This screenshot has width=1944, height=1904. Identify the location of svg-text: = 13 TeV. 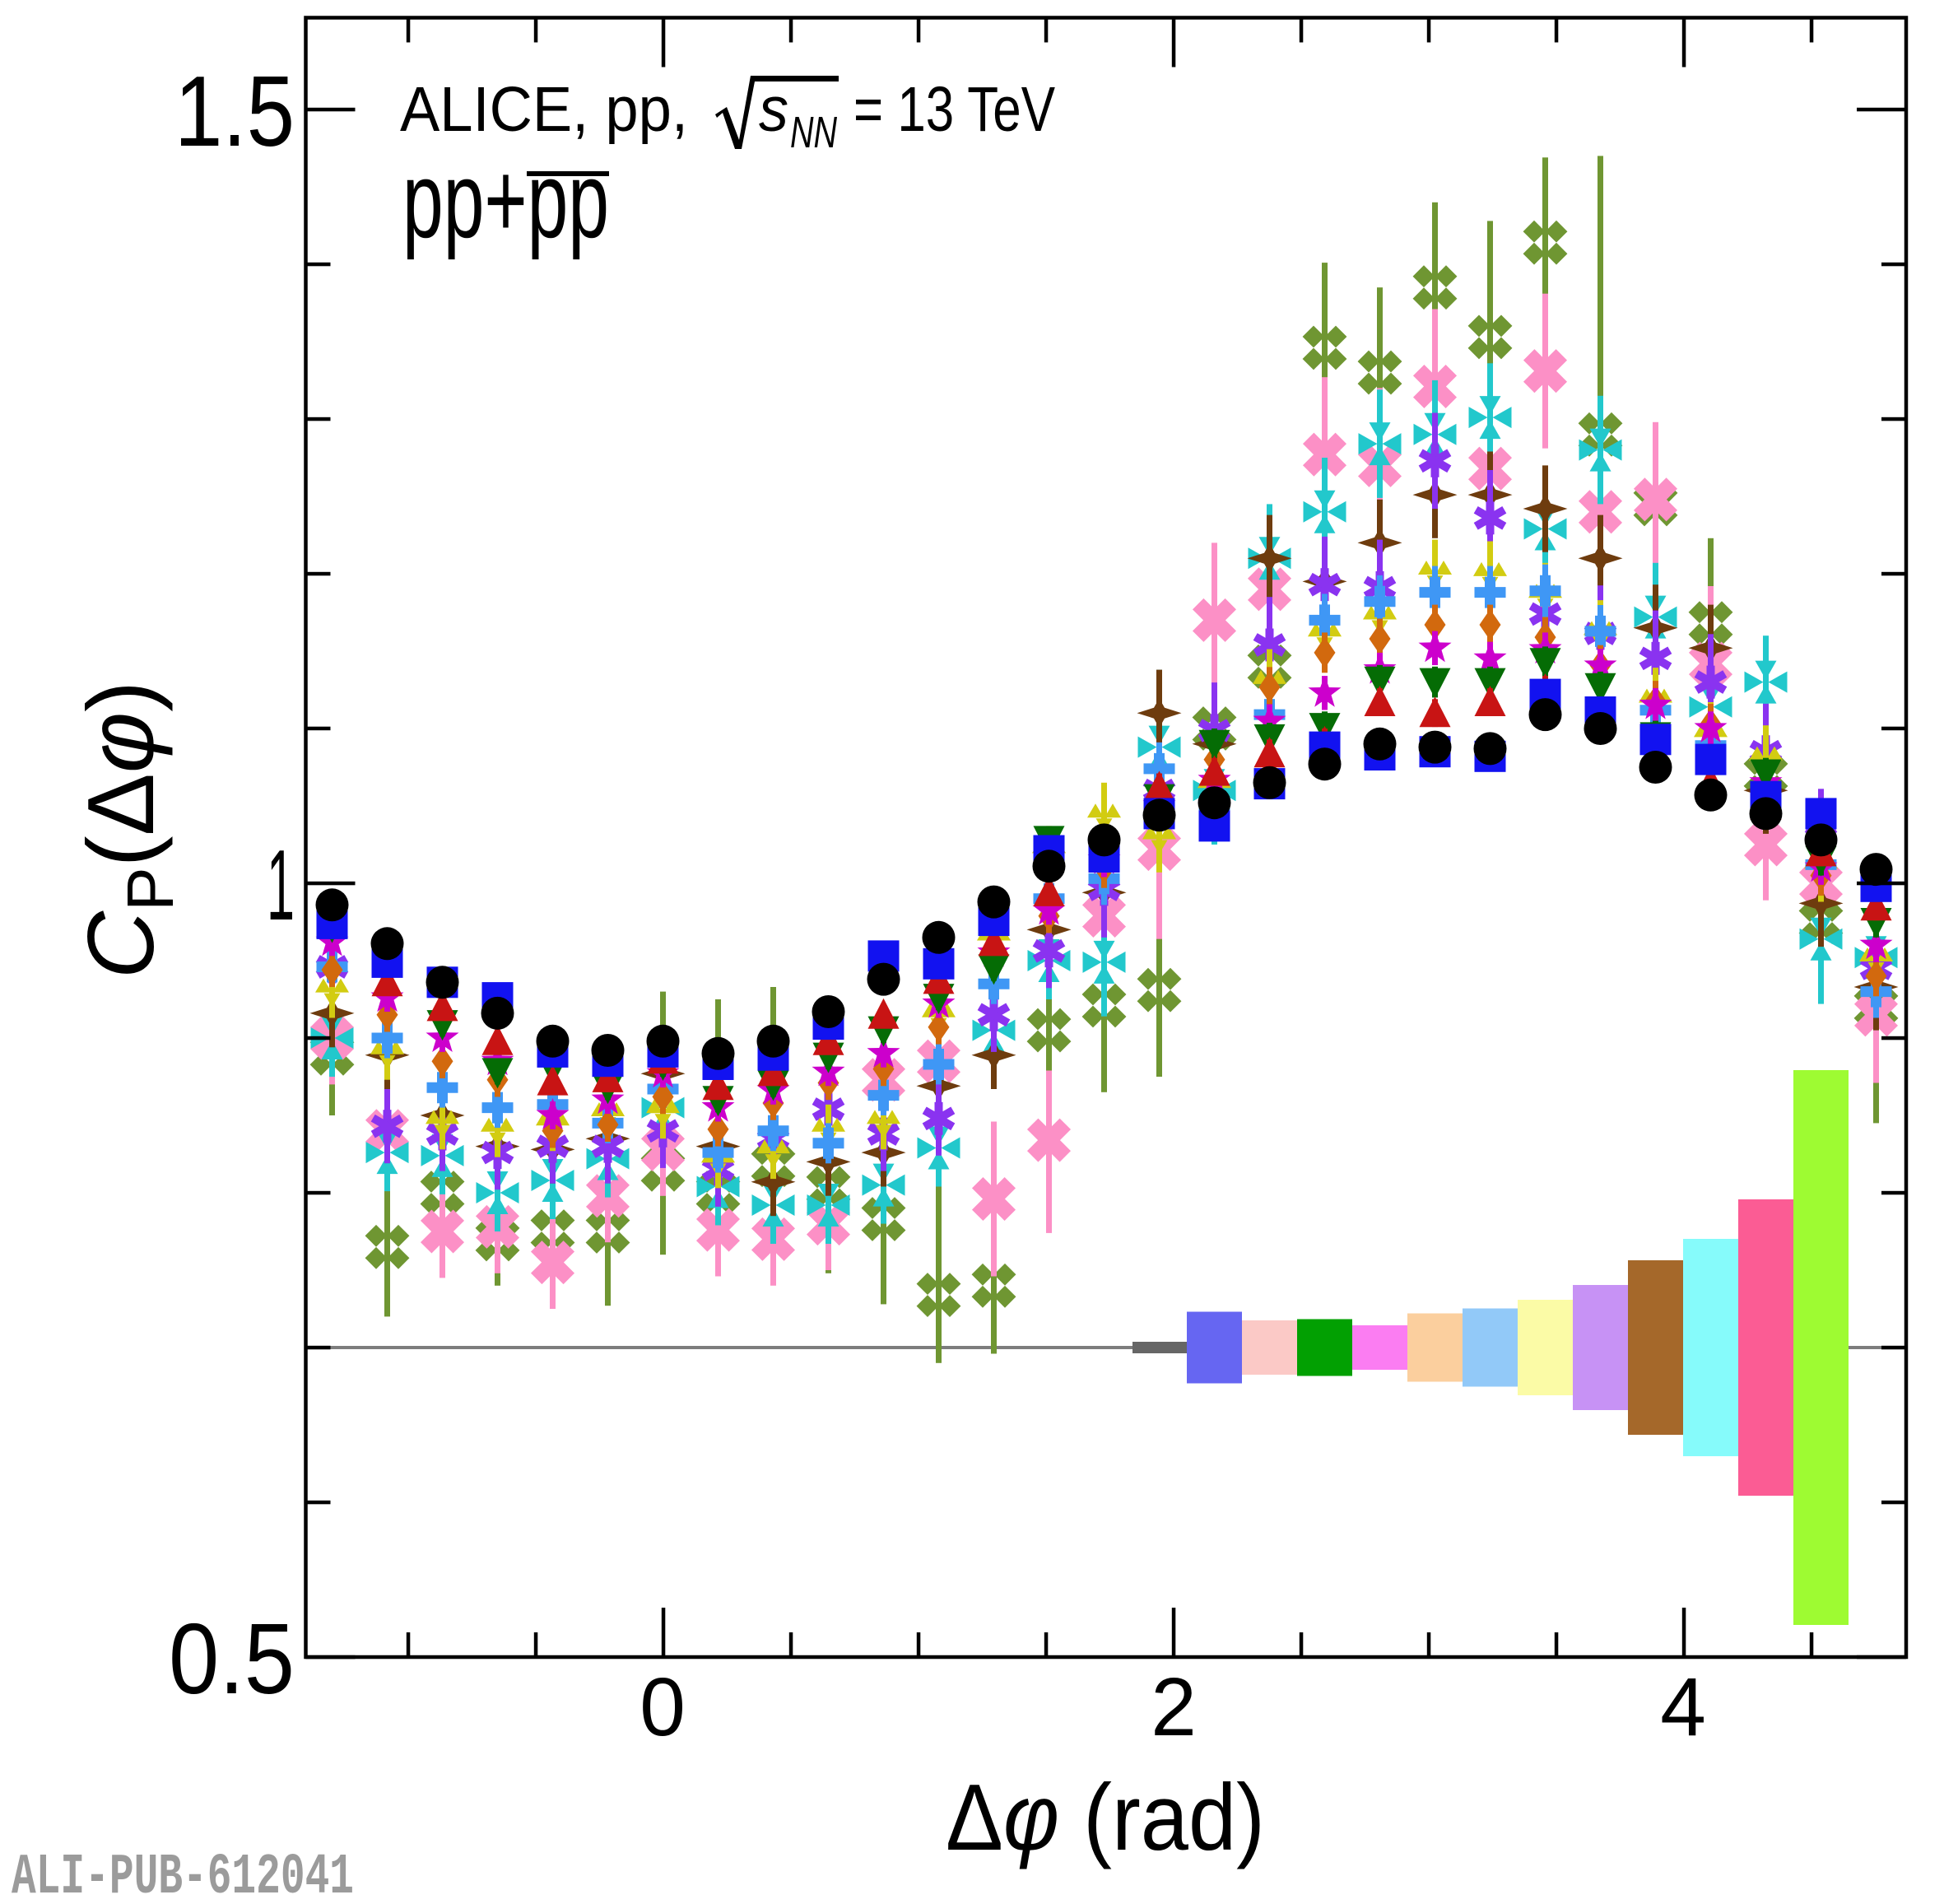
(954, 109).